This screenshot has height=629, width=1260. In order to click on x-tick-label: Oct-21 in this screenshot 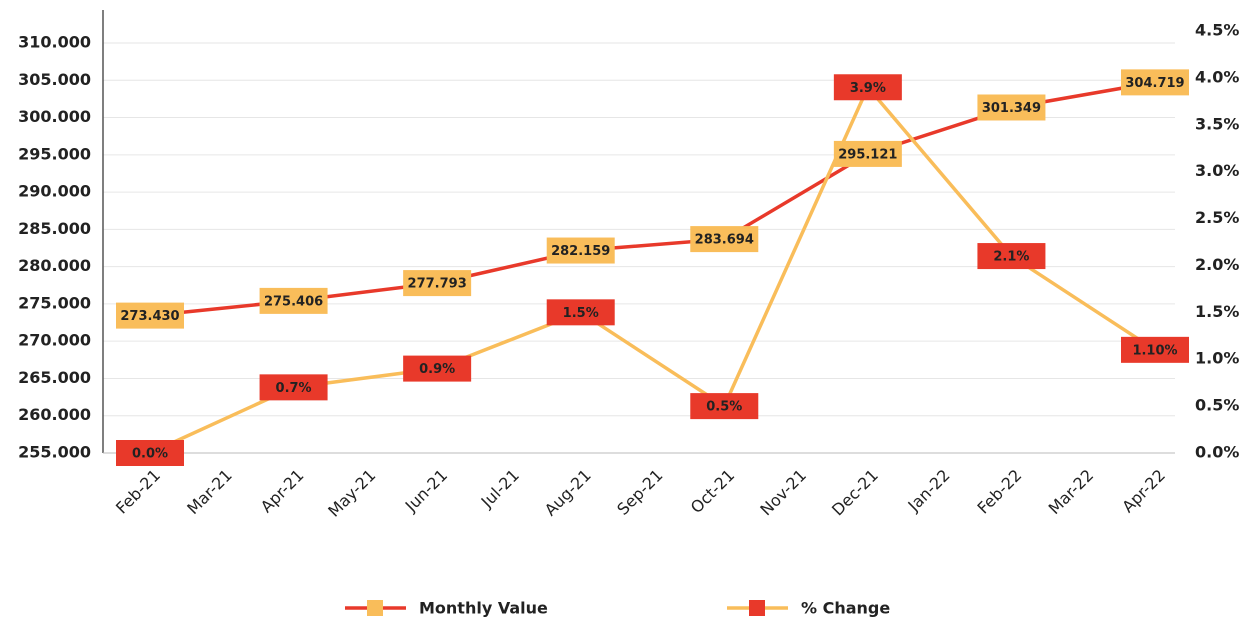, I will do `click(712, 491)`.